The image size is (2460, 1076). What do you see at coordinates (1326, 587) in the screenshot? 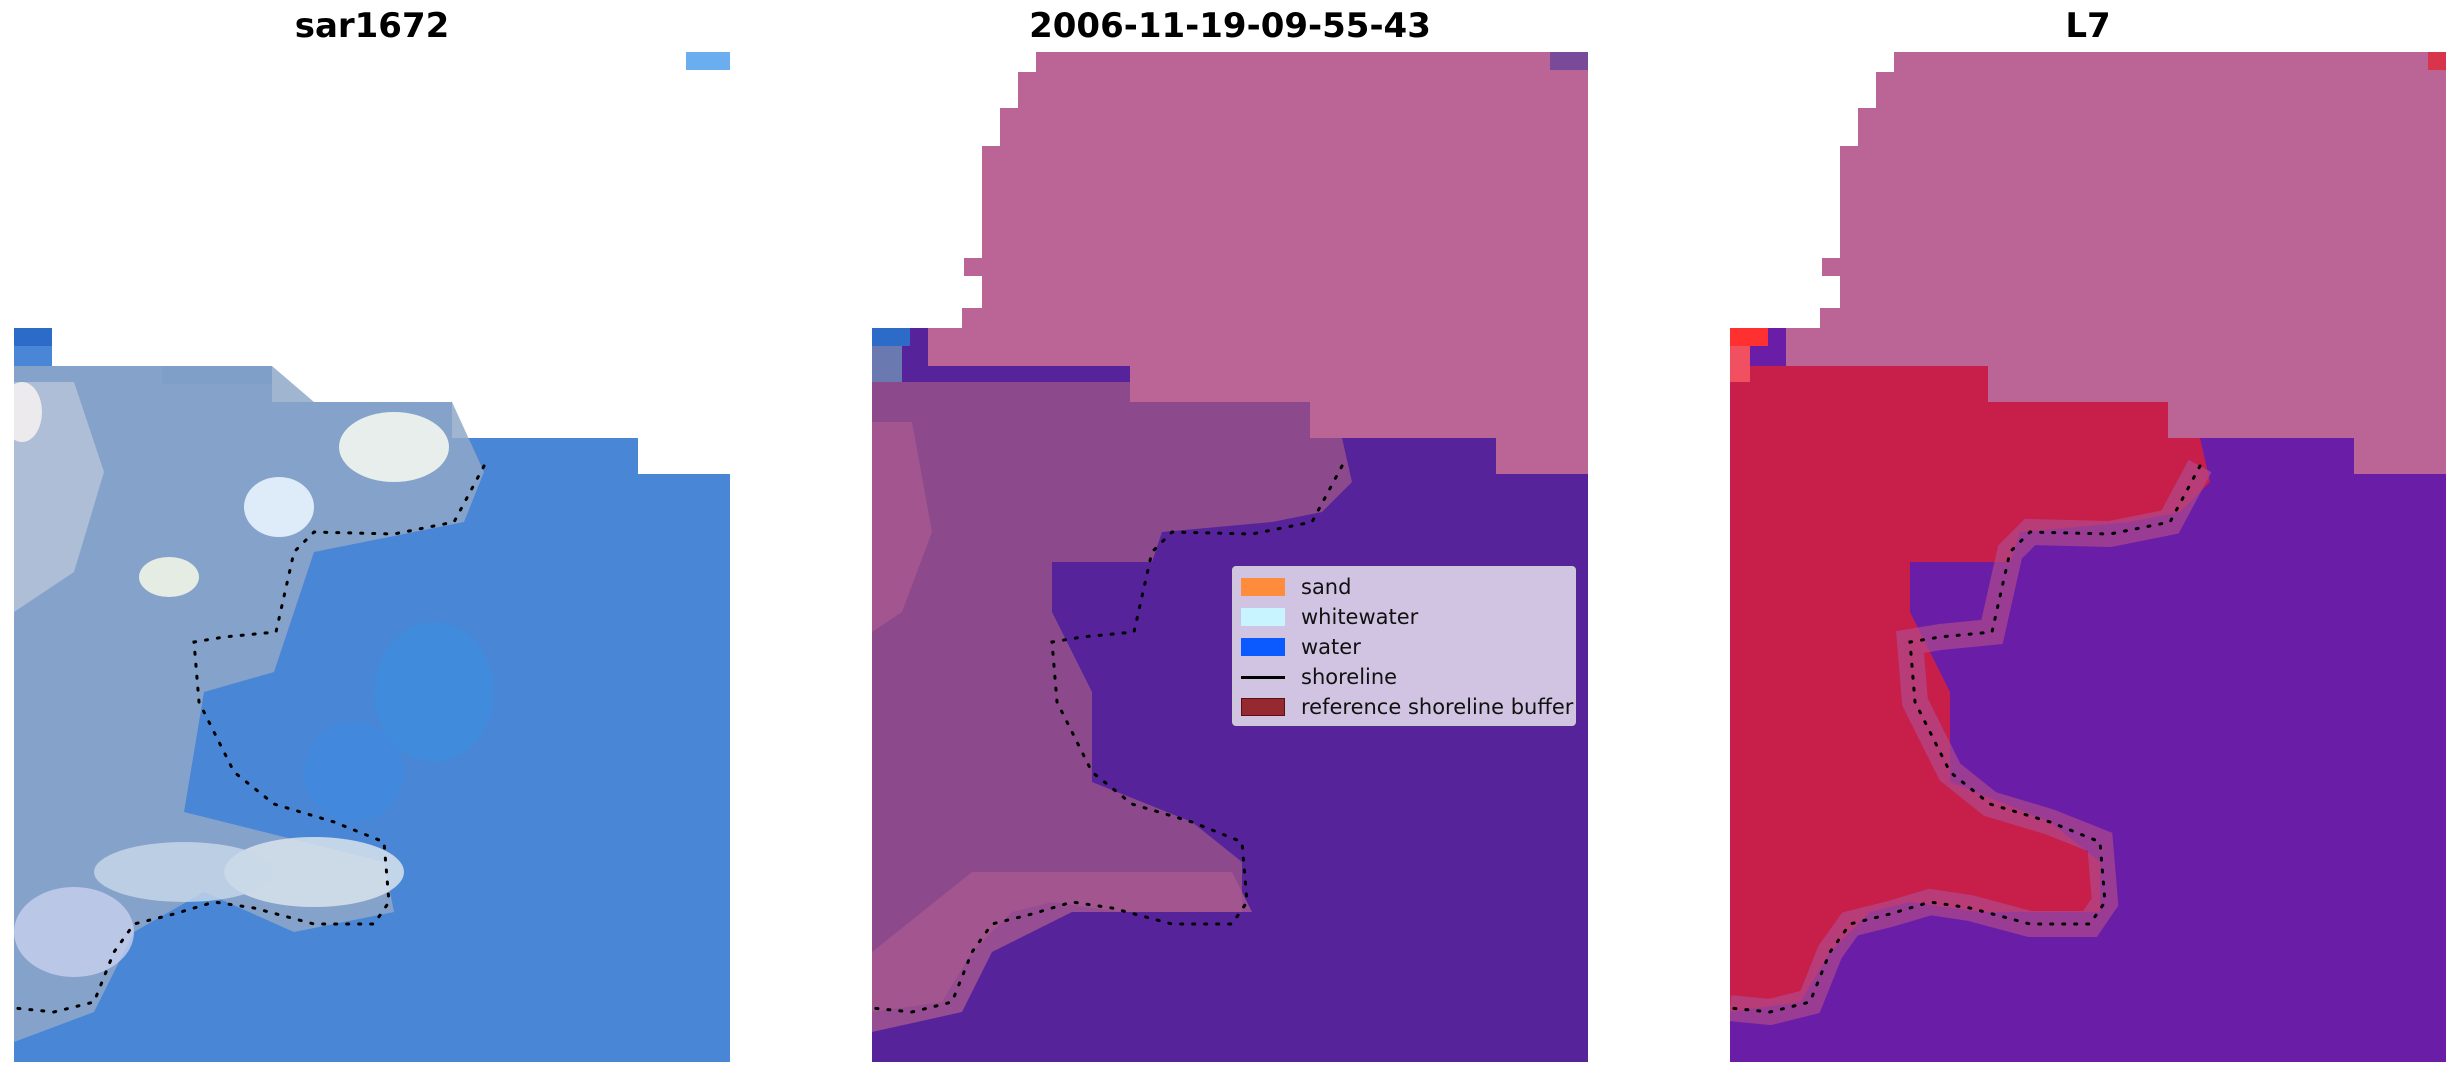
I see `legend-label: sand` at bounding box center [1326, 587].